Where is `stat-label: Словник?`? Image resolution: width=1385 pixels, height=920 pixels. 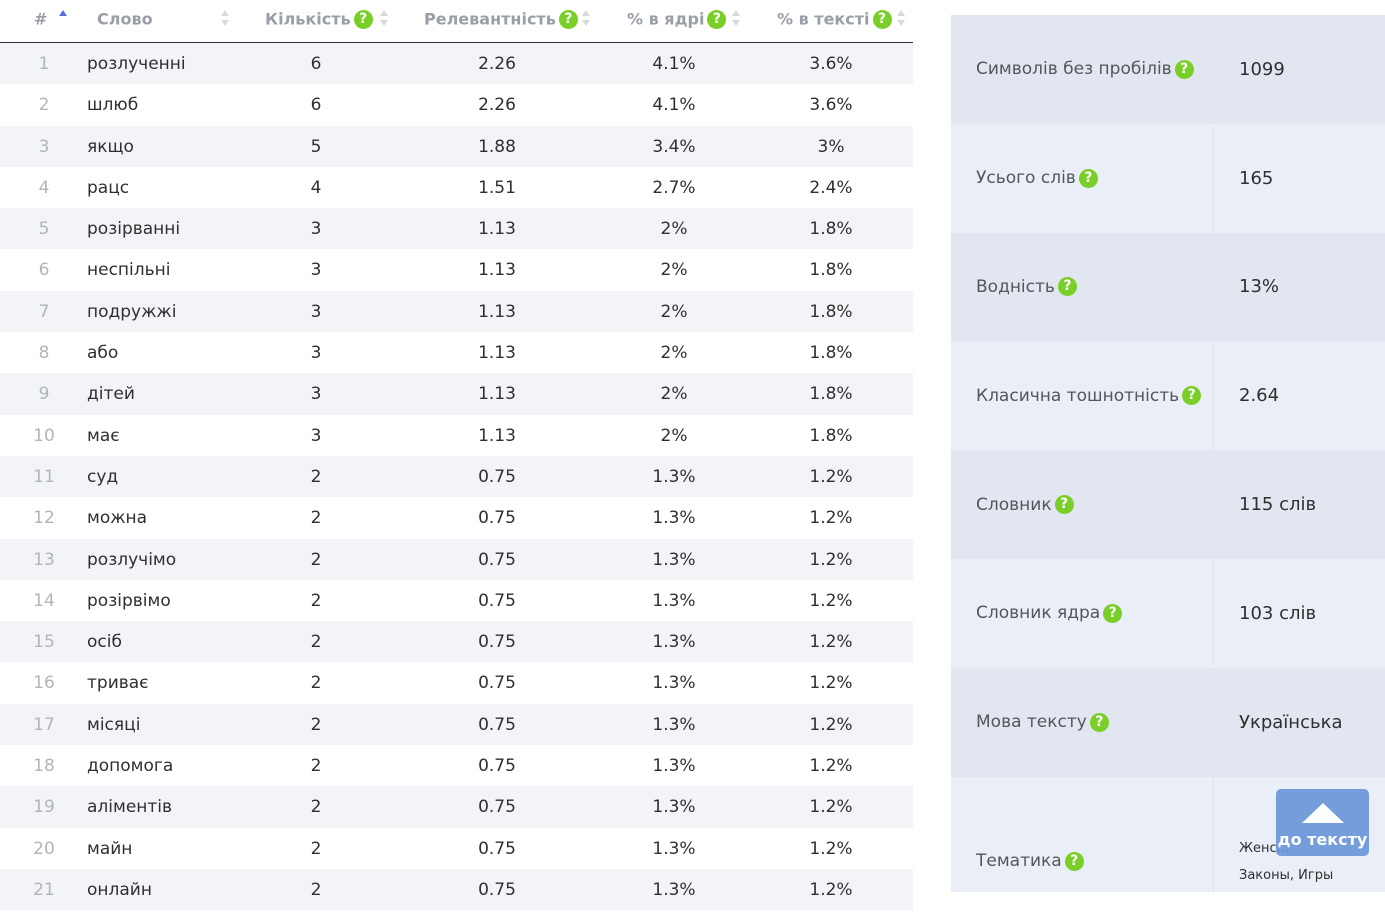 stat-label: Словник? is located at coordinates (1025, 504).